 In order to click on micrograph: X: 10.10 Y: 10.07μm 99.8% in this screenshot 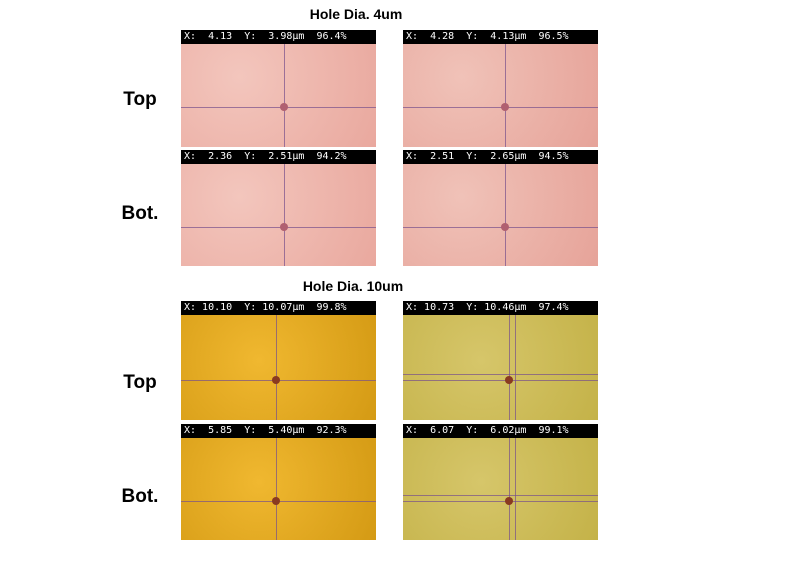, I will do `click(278, 360)`.